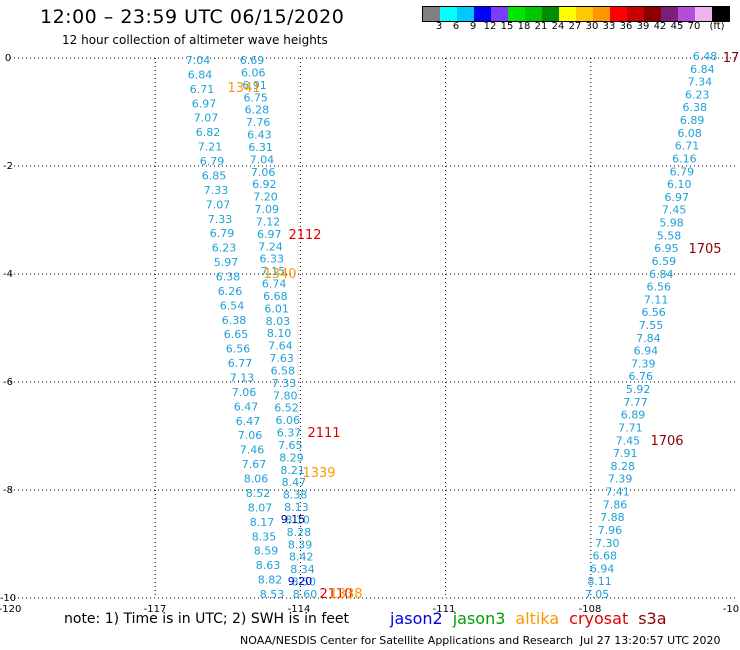 The image size is (740, 650). What do you see at coordinates (664, 261) in the screenshot?
I see `wave-height-value: 6.59` at bounding box center [664, 261].